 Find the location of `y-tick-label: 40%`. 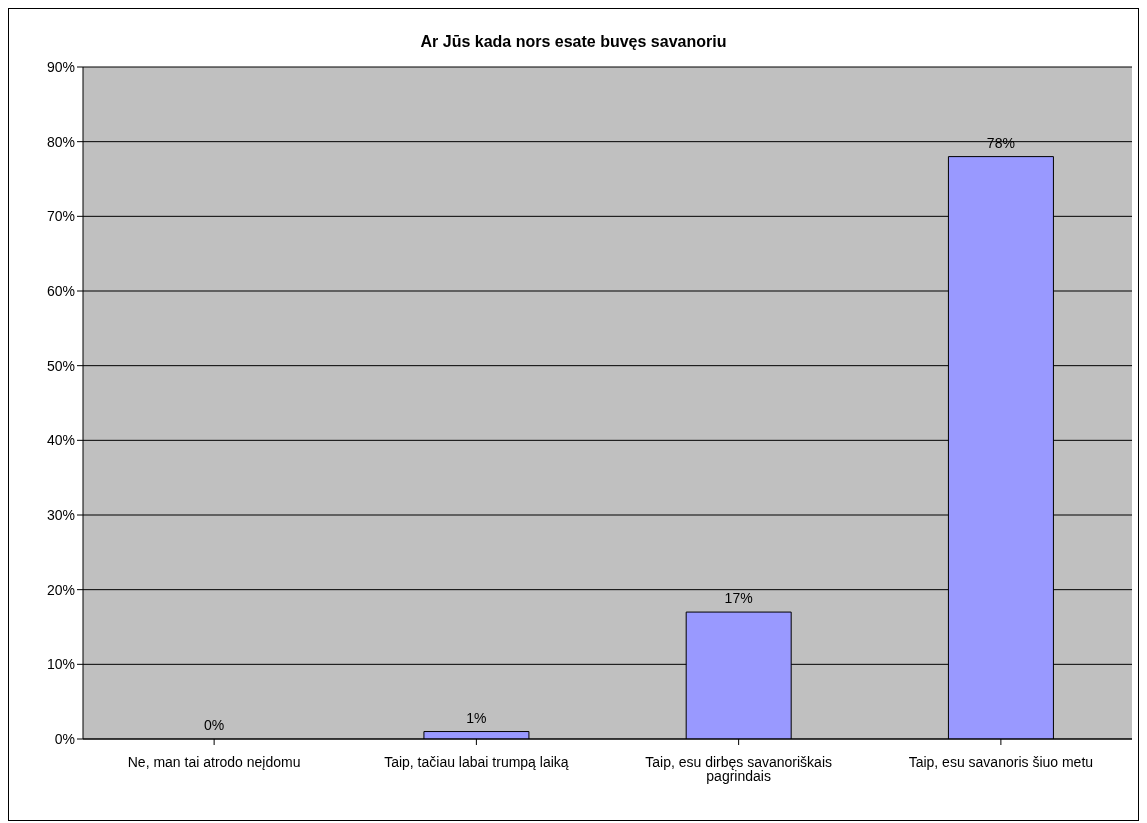

y-tick-label: 40% is located at coordinates (60, 440).